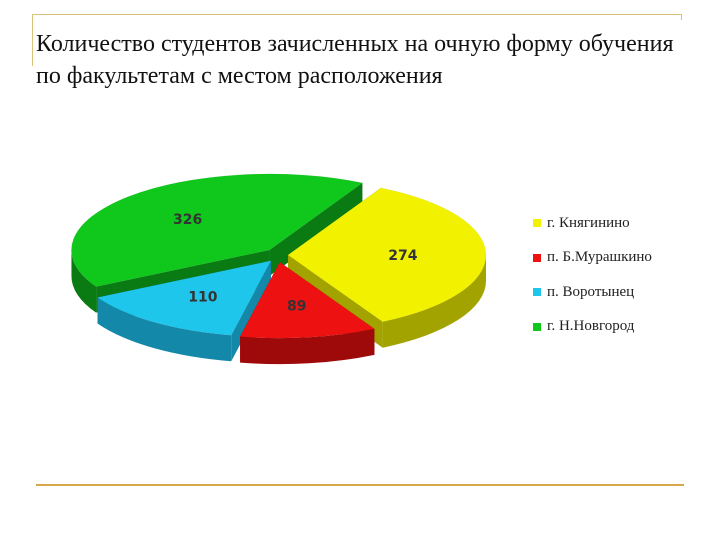 This screenshot has height=540, width=720. What do you see at coordinates (681, 17) in the screenshot?
I see `slide-frame-right` at bounding box center [681, 17].